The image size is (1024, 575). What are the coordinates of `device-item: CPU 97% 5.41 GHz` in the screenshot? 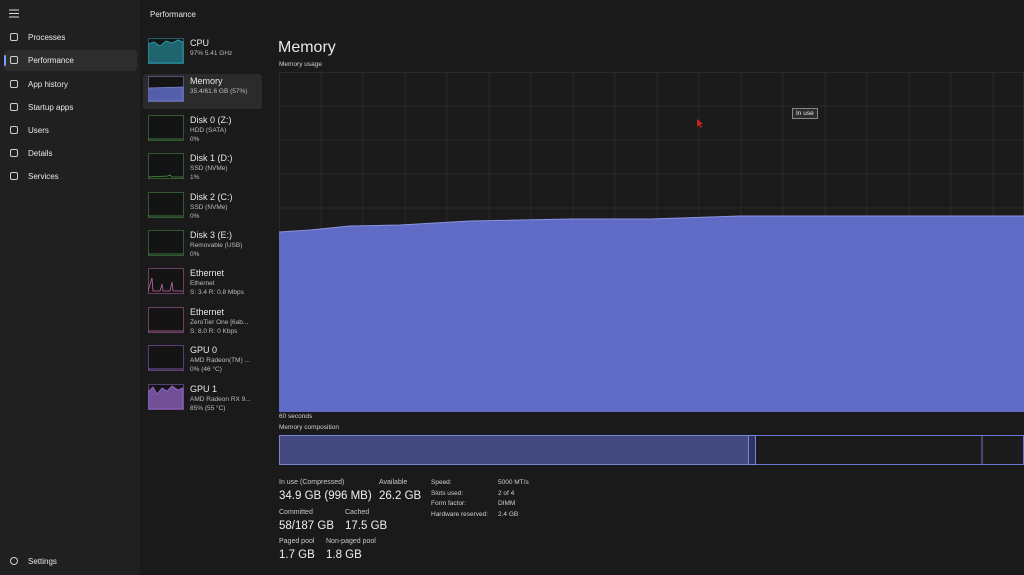 It's located at (202, 53).